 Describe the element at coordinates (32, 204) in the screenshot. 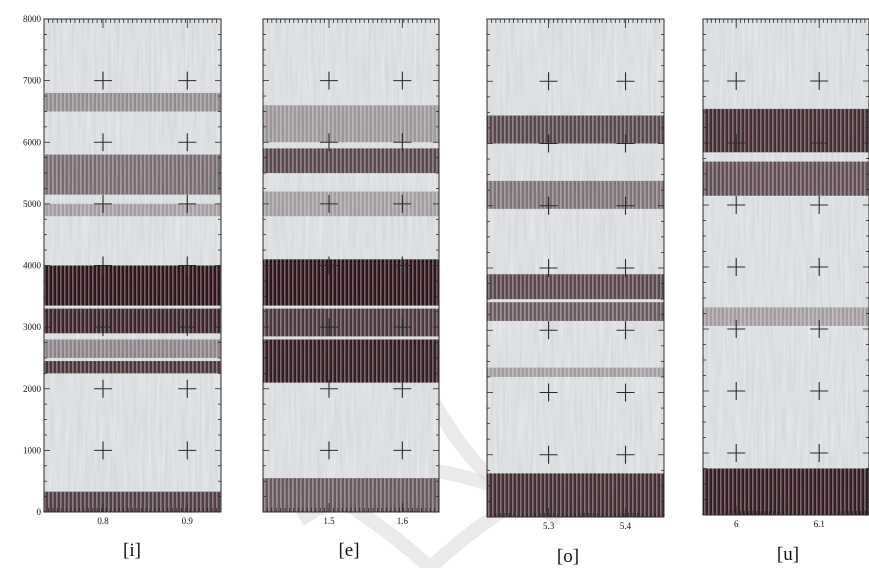

I see `y-tick-label: 5000` at that location.